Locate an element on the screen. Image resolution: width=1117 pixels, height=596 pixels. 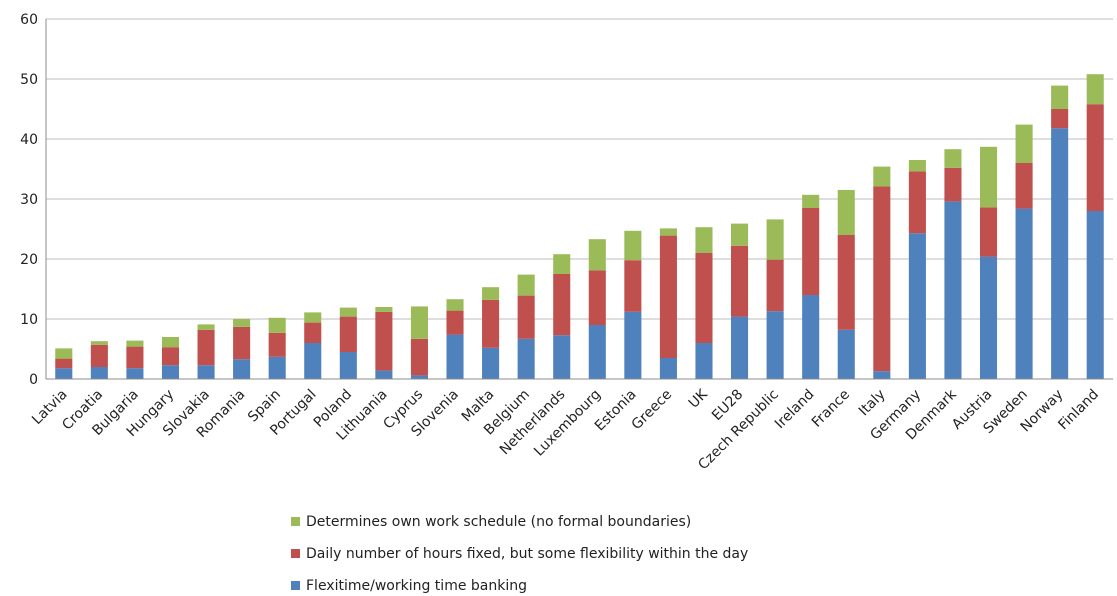
legend-item: Flexitime/working time banking is located at coordinates (409, 586).